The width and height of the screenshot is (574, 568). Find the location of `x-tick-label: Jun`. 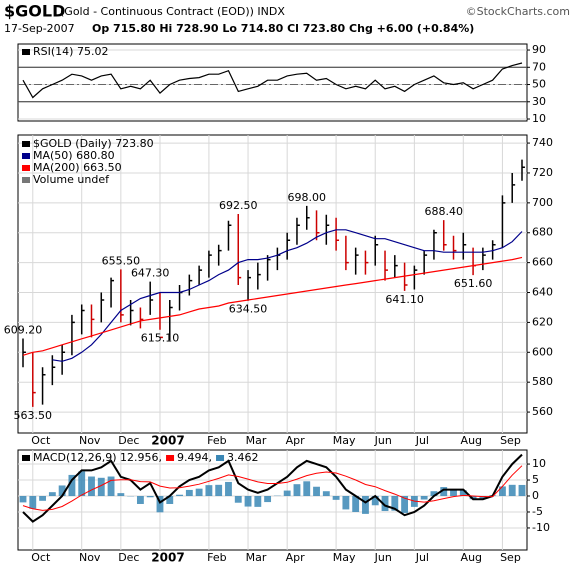

x-tick-label: Jun is located at coordinates (383, 440).